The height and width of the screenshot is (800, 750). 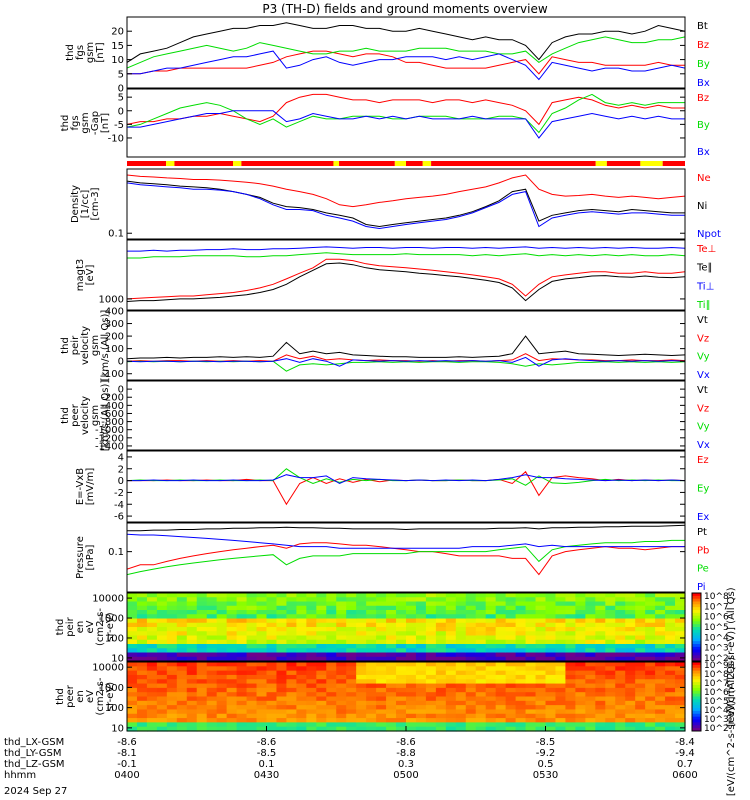 What do you see at coordinates (405, 557) in the screenshot?
I see `series-line-Pe` at bounding box center [405, 557].